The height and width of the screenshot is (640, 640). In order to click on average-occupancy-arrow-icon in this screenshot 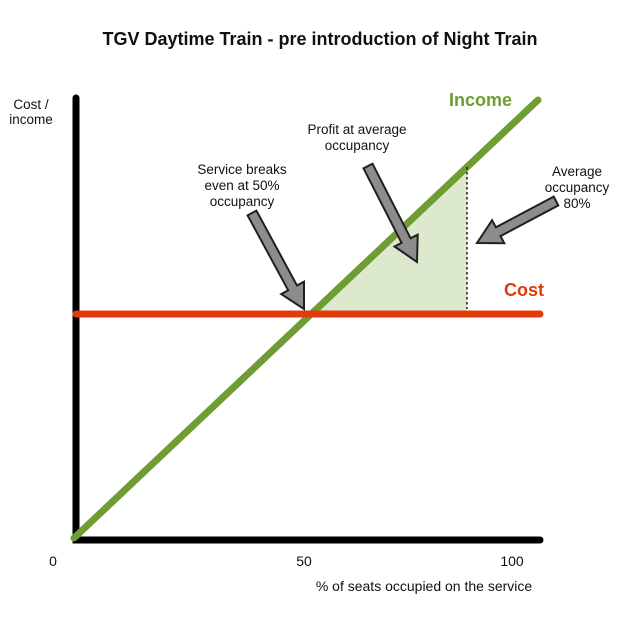, I will do `click(517, 220)`.